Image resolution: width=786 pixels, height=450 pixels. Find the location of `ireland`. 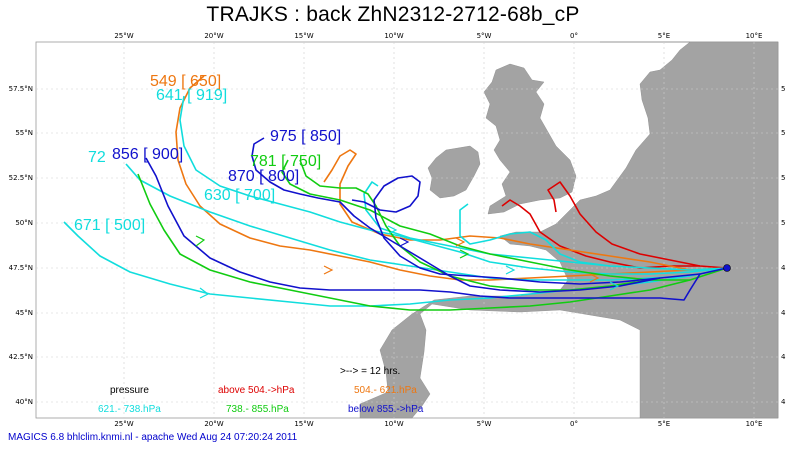

ireland is located at coordinates (454, 172).